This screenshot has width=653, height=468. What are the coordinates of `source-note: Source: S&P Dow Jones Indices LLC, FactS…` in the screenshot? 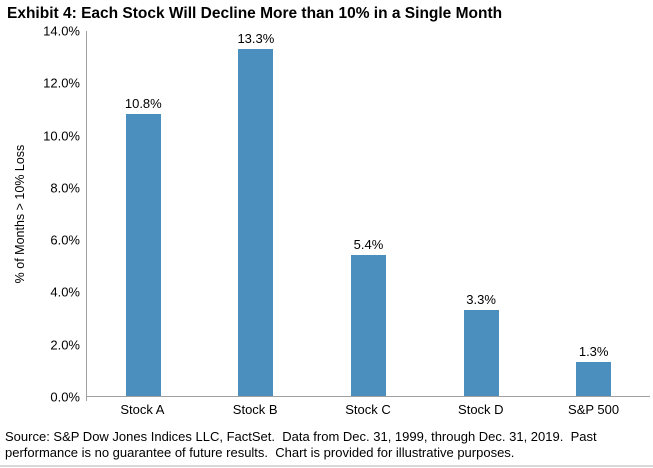 It's located at (301, 445).